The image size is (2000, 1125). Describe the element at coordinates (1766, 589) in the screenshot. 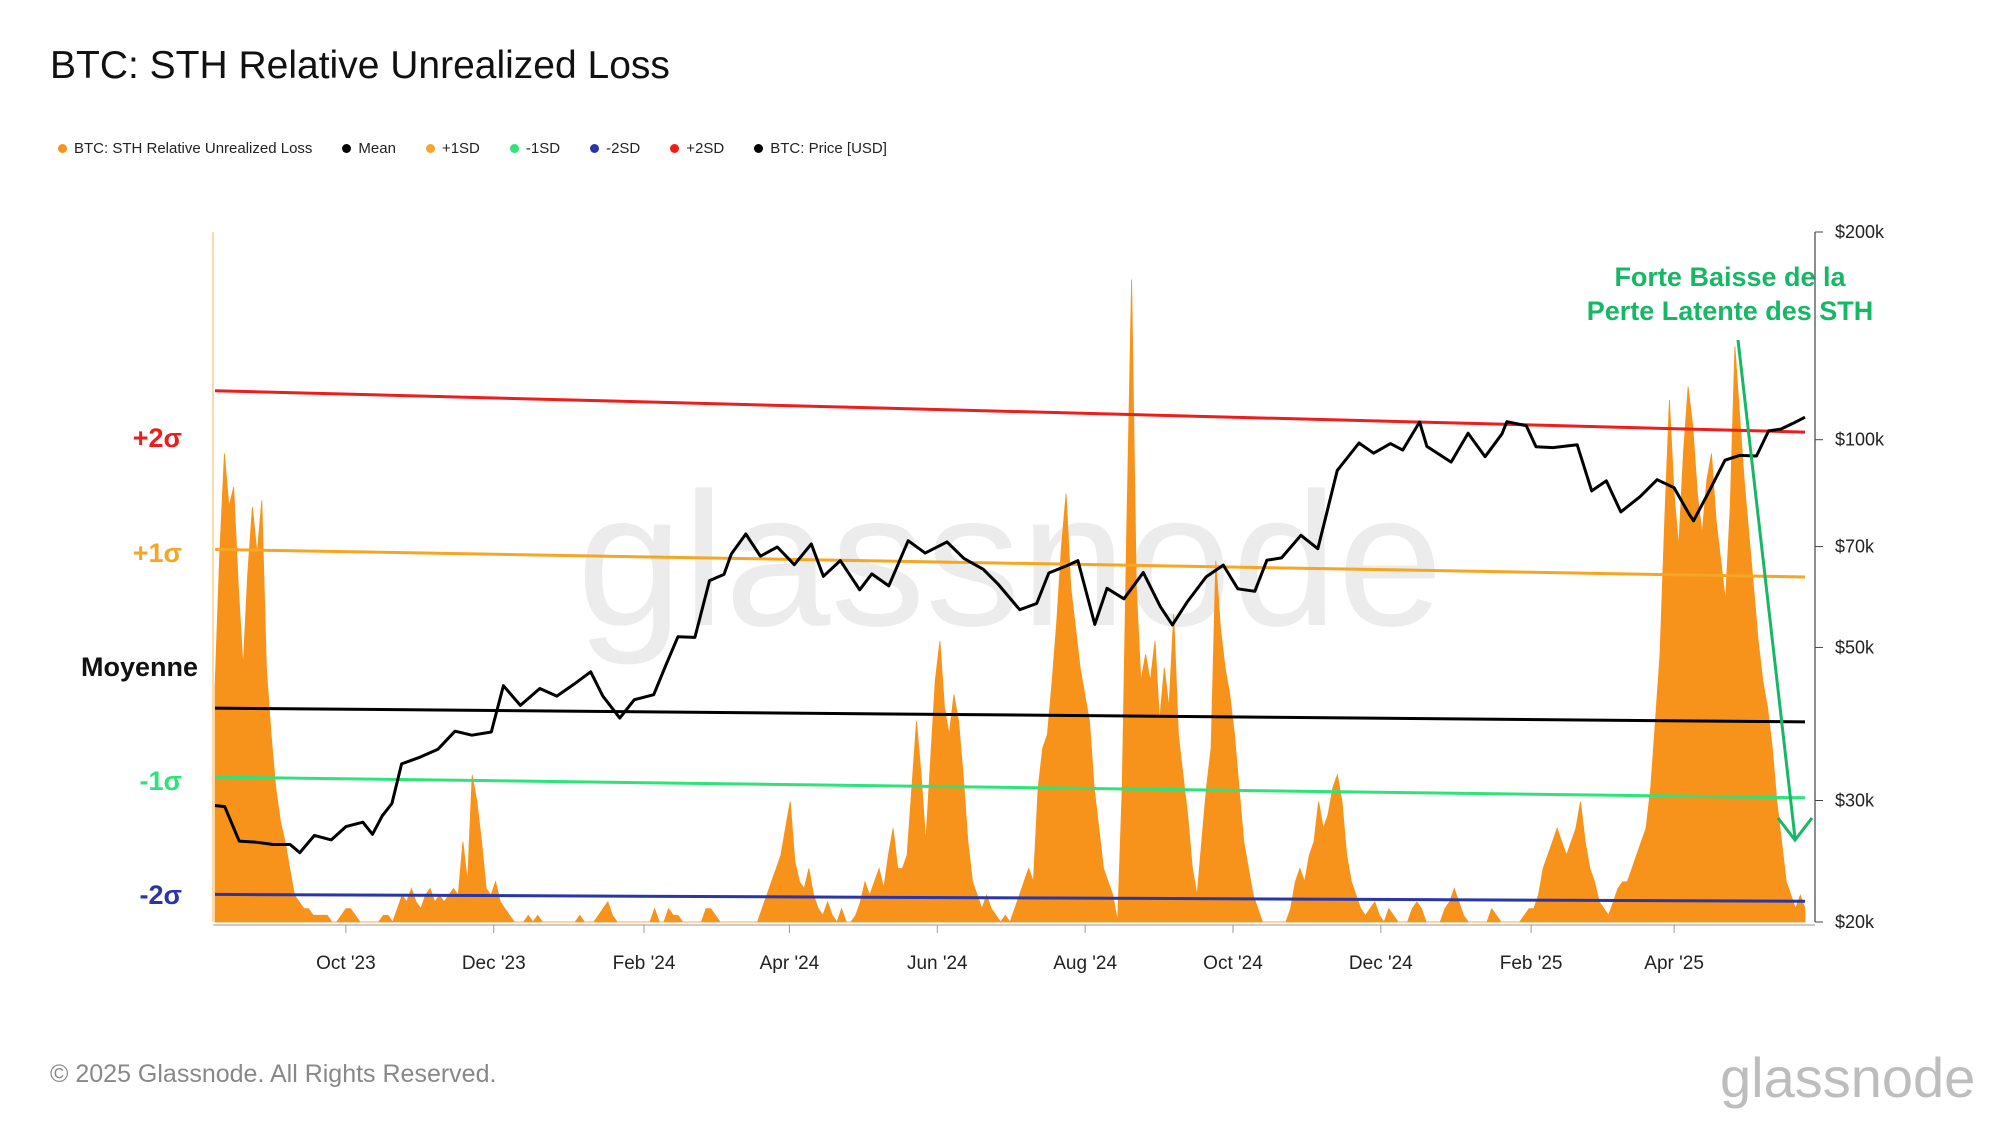

I see `annotation-arrow-line` at that location.